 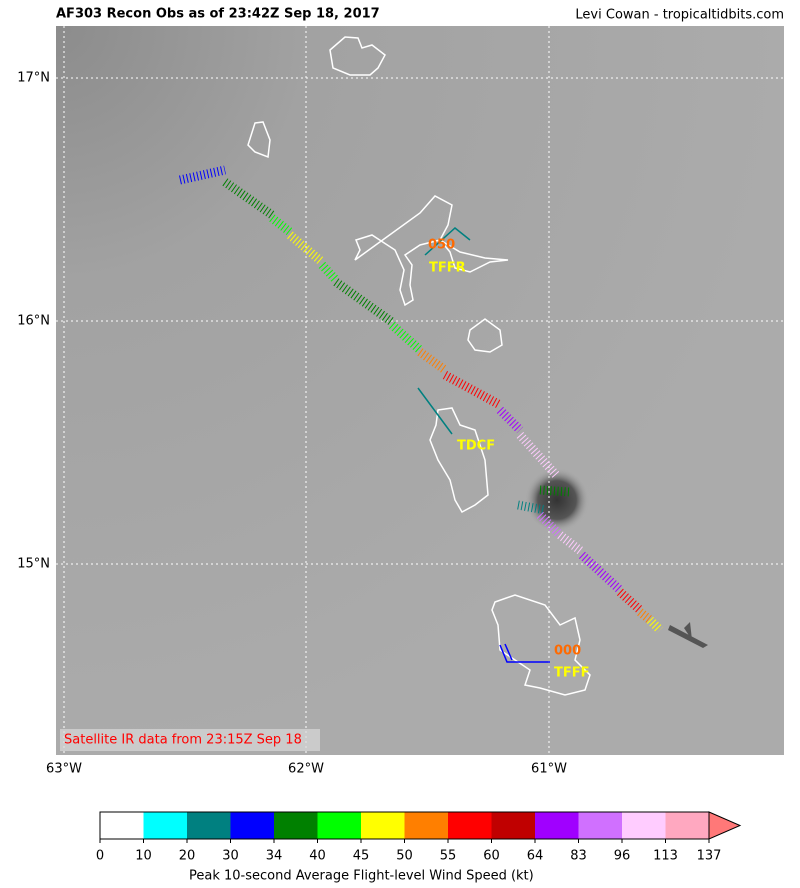 What do you see at coordinates (274, 856) in the screenshot?
I see `colorbar-tick-label: 34` at bounding box center [274, 856].